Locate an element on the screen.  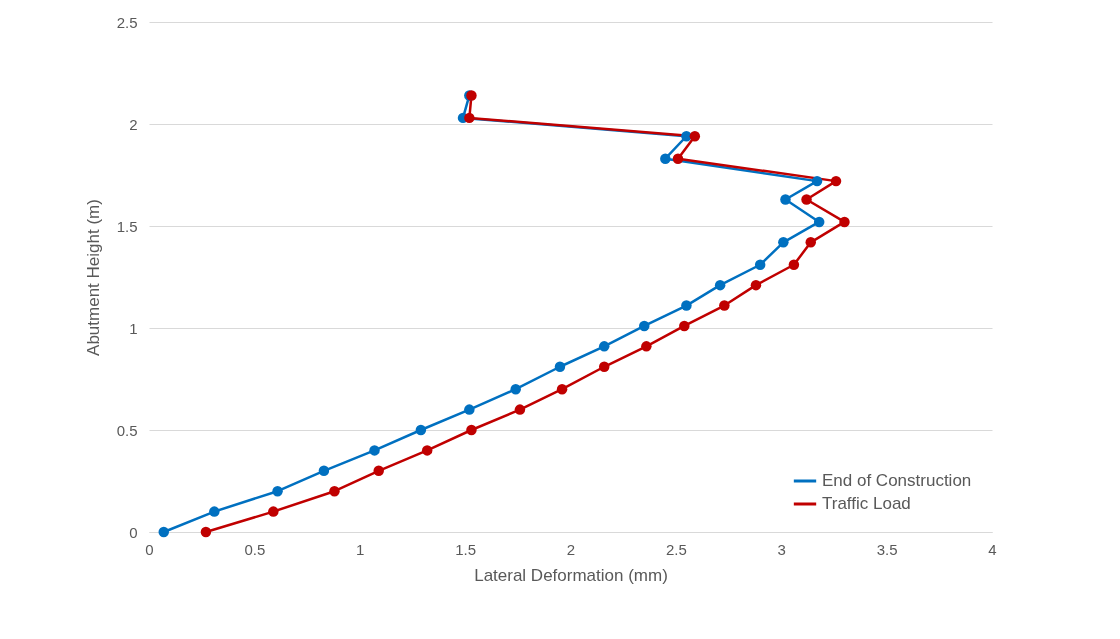
x-tick-label: 0.5 is located at coordinates (255, 549).